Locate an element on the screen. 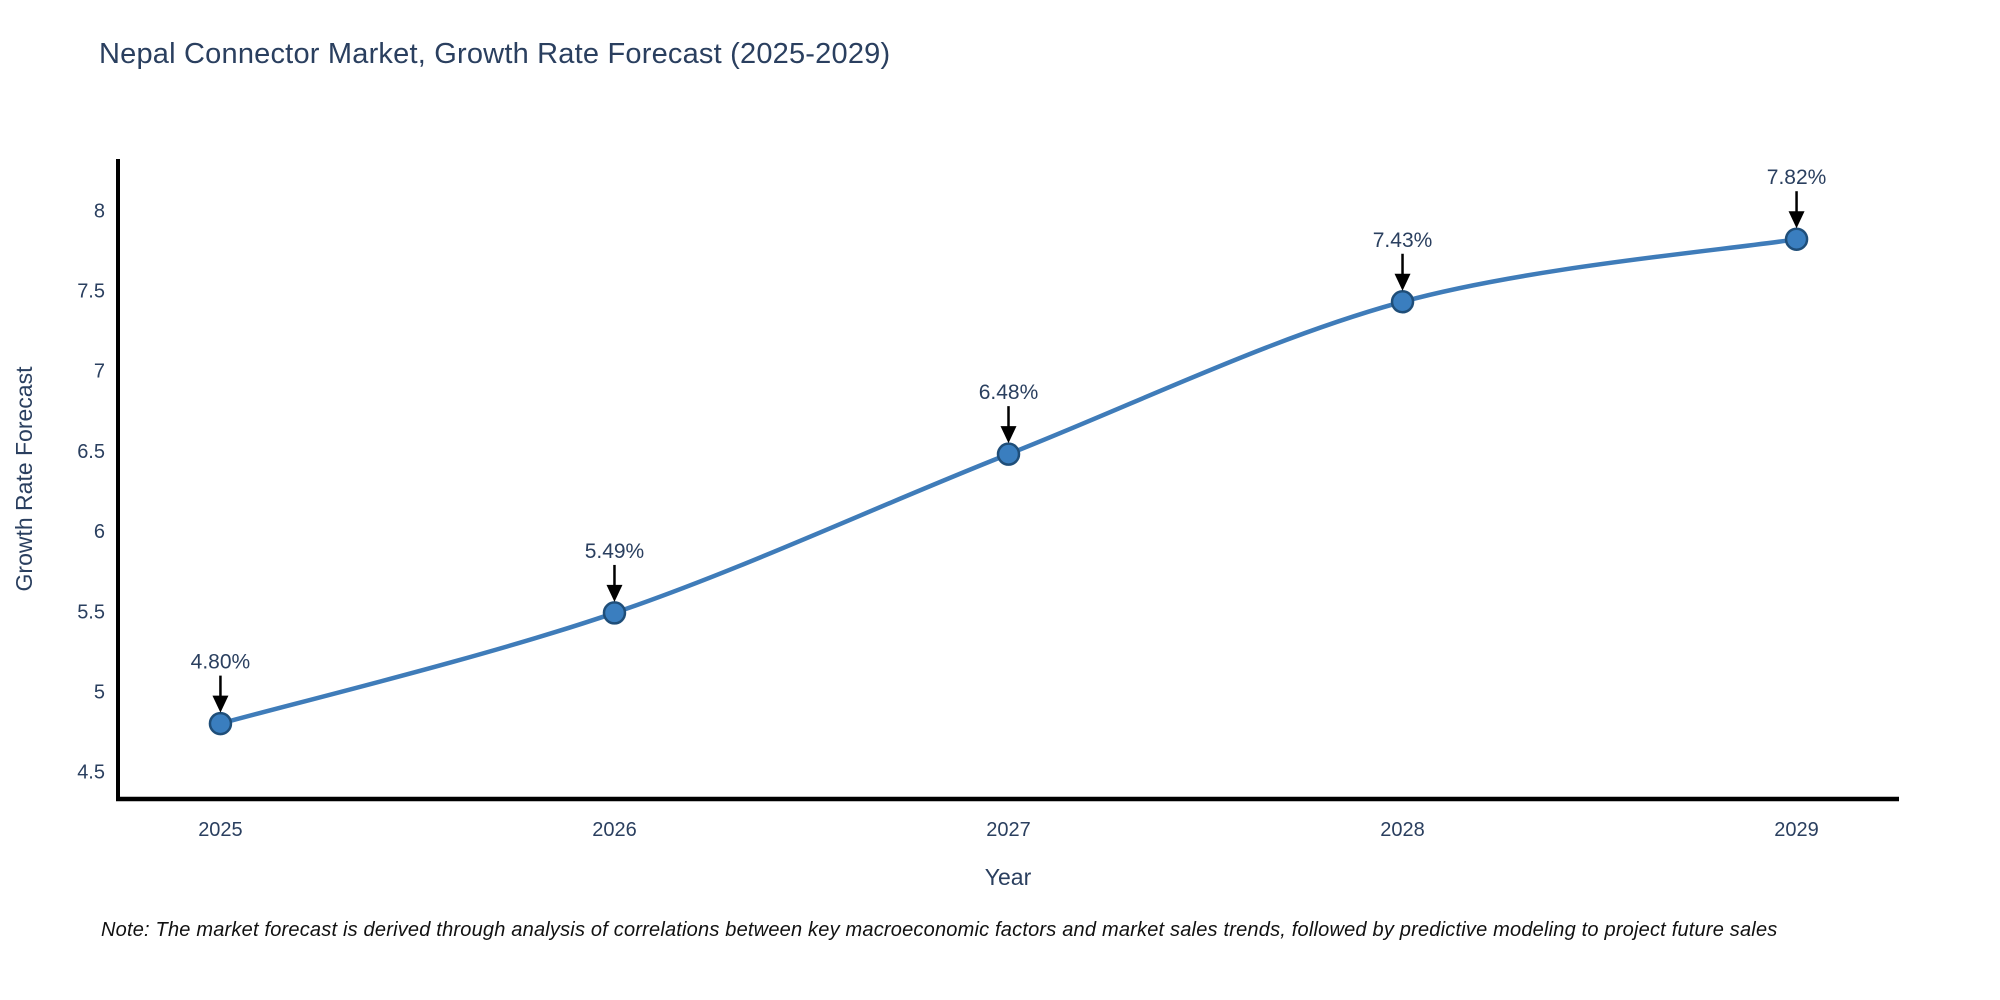  data-point-2028 is located at coordinates (1402, 302).